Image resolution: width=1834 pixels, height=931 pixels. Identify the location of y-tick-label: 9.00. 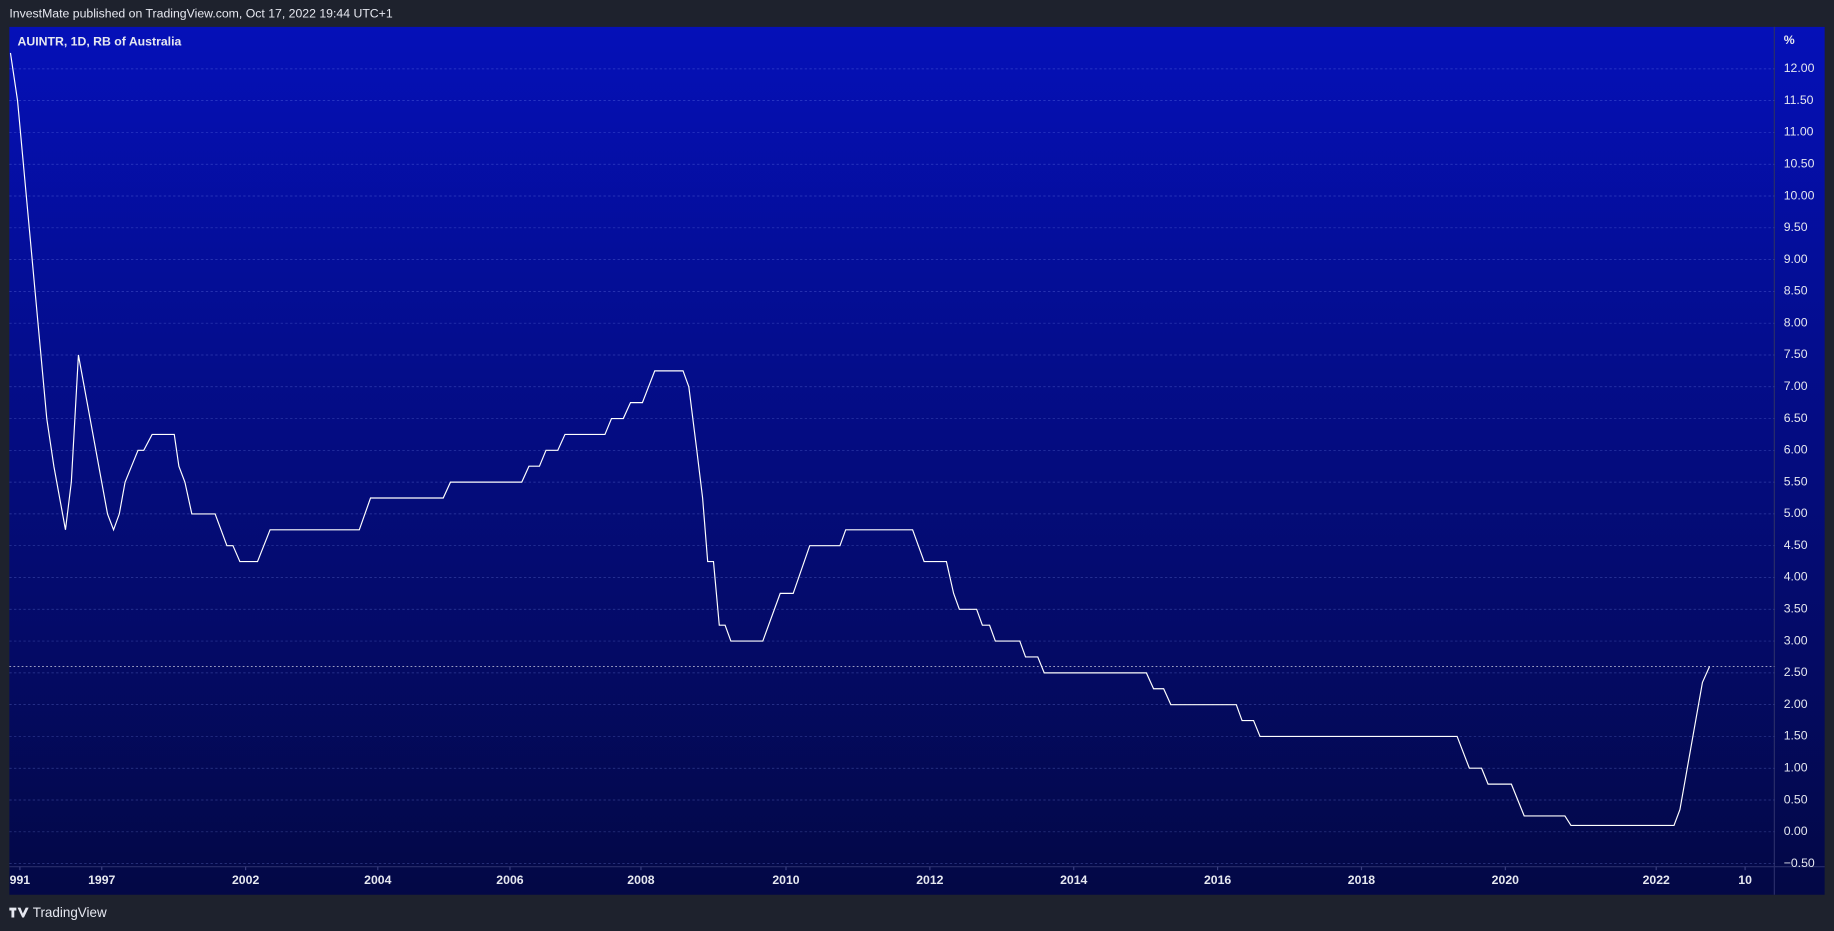
(1796, 259).